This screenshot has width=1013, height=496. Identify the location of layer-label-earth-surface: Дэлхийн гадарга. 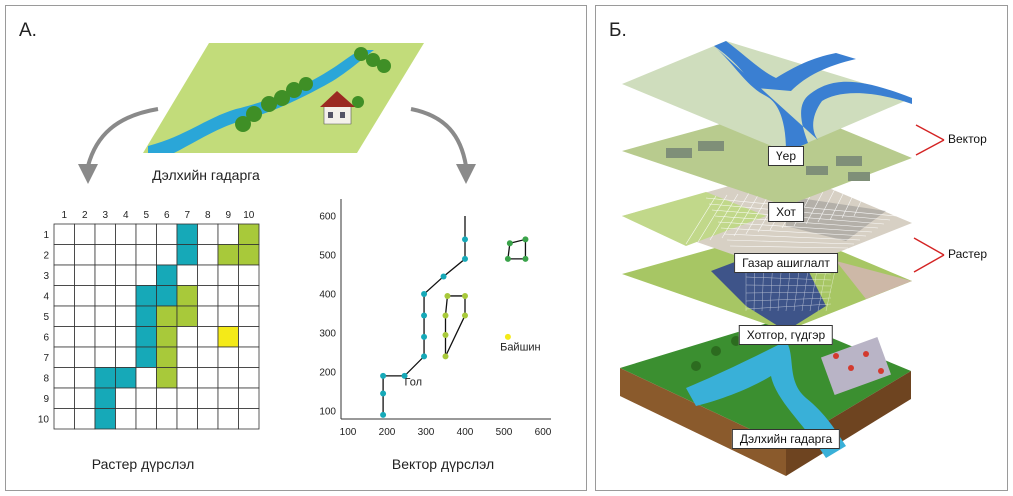
(786, 439).